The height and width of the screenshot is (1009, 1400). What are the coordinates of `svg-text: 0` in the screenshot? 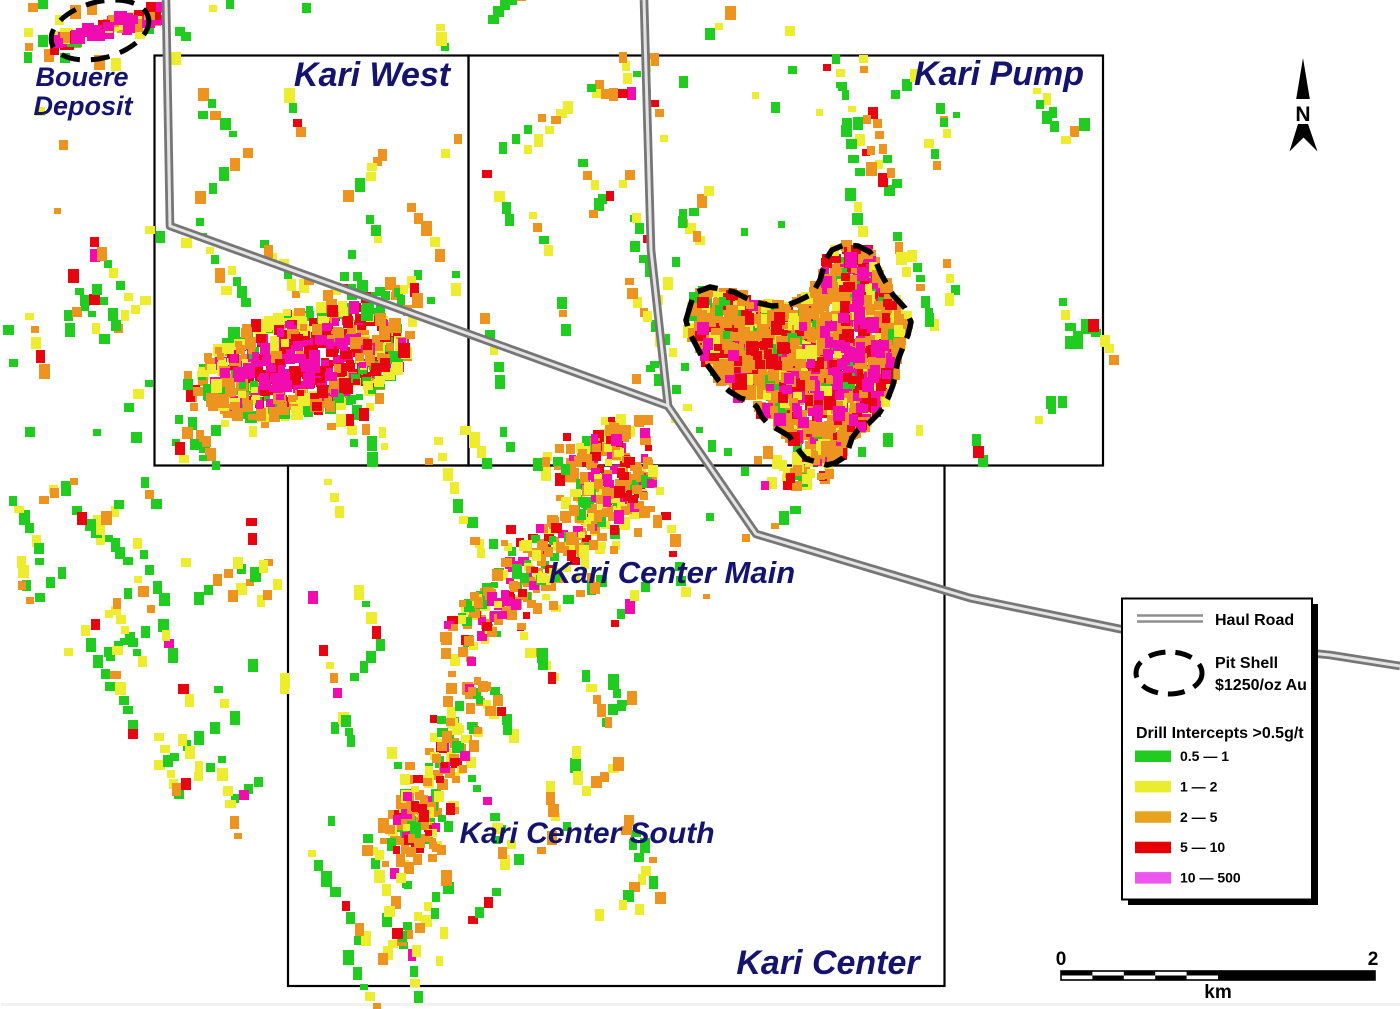 It's located at (1061, 959).